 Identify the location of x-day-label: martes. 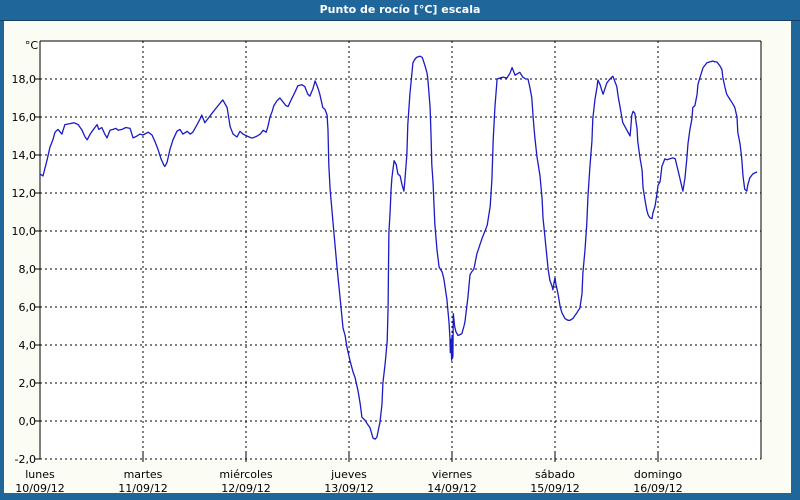
(143, 474).